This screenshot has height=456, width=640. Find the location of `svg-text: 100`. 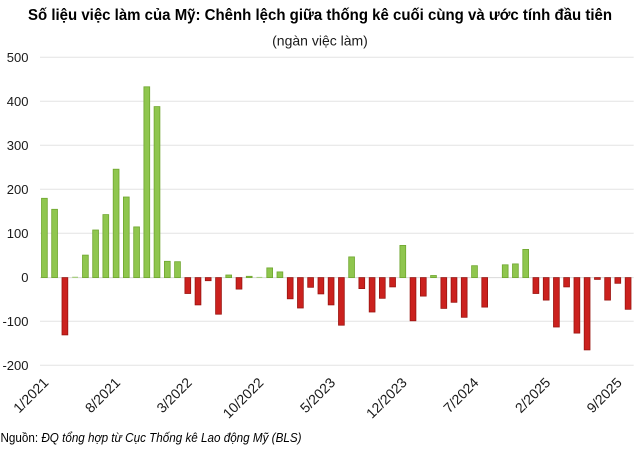

svg-text: 100 is located at coordinates (18, 233).